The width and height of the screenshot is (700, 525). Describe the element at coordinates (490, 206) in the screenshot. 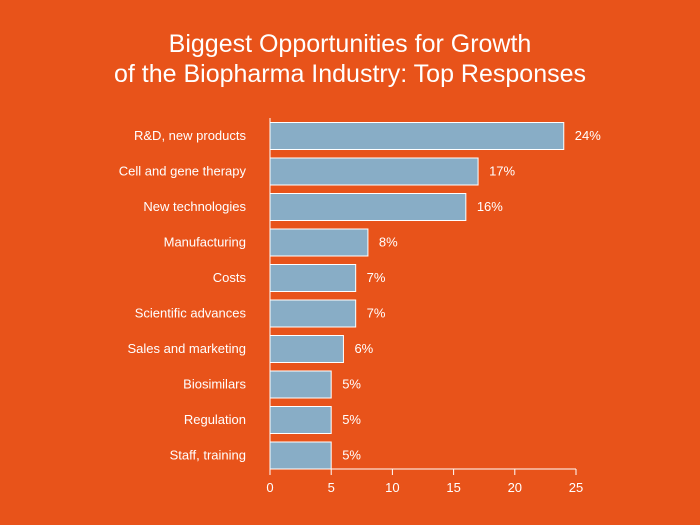

I see `value-label: 16%` at that location.